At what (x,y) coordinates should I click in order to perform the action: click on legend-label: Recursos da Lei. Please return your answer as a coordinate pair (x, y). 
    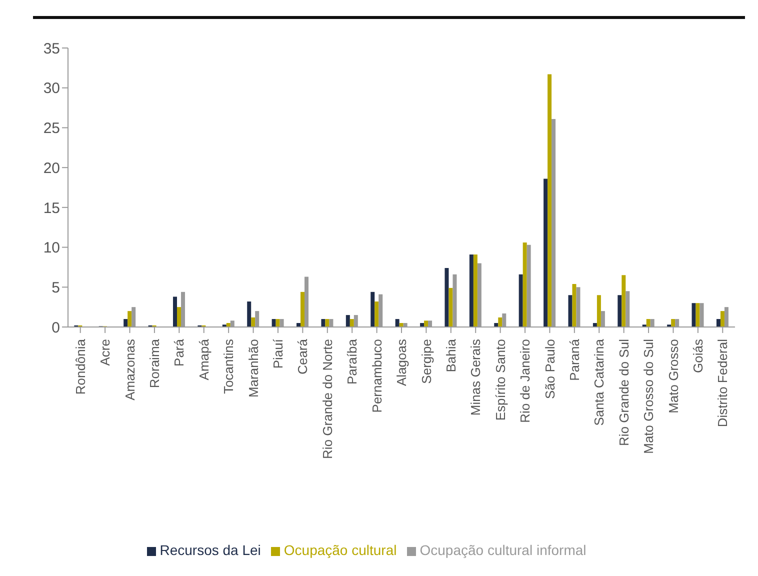
    Looking at the image, I should click on (210, 550).